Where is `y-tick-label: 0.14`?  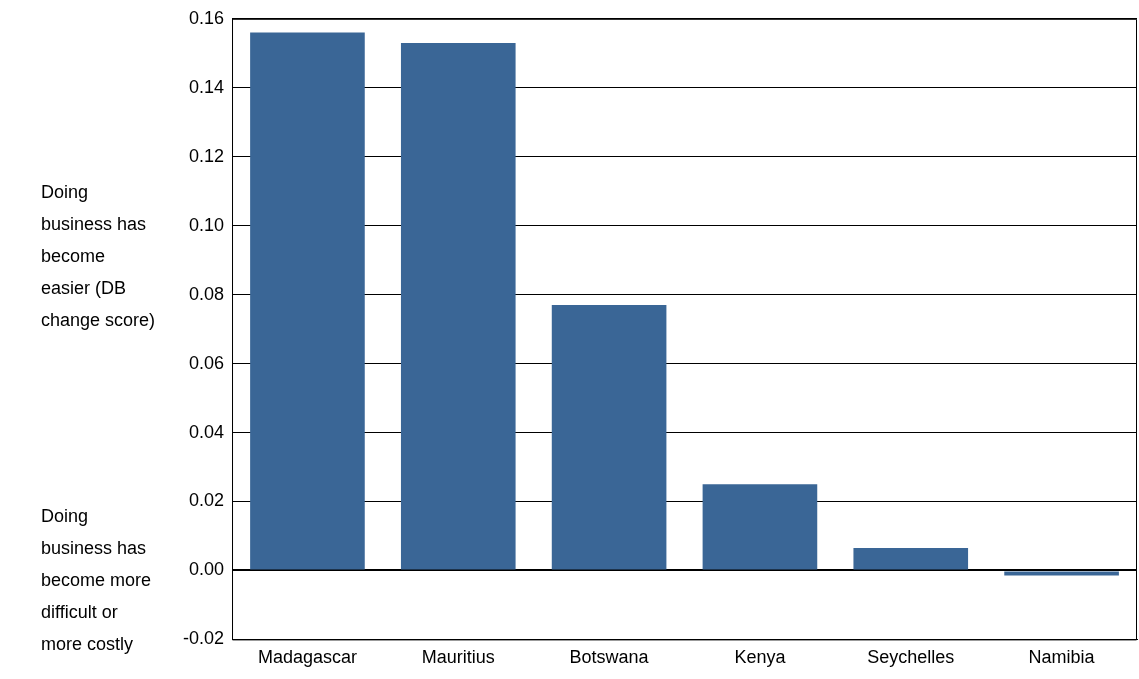 y-tick-label: 0.14 is located at coordinates (206, 86).